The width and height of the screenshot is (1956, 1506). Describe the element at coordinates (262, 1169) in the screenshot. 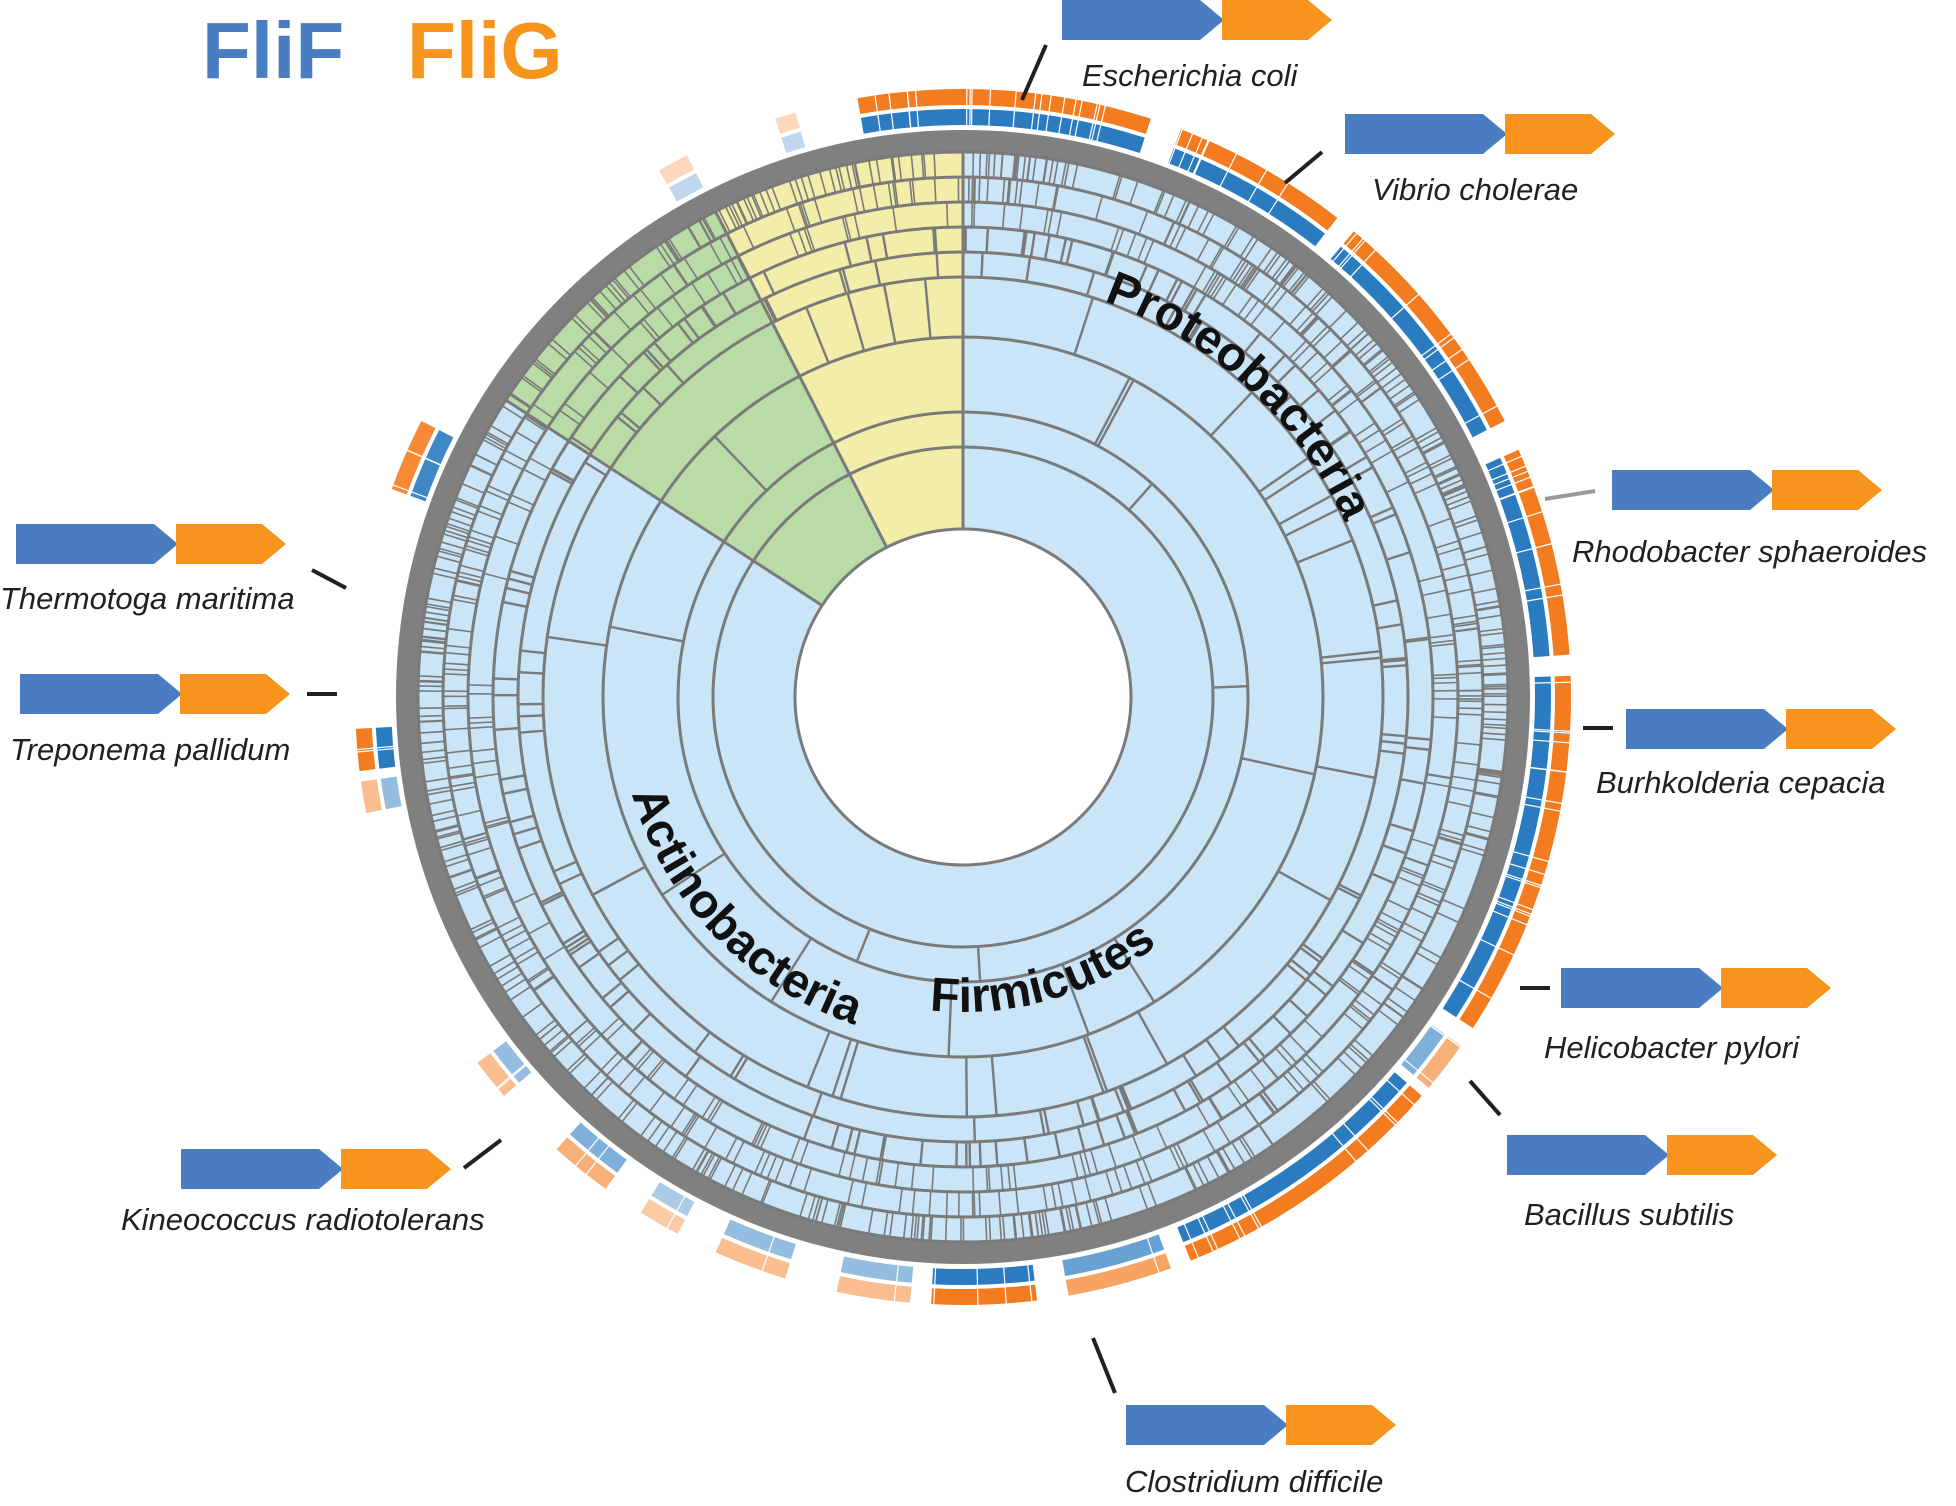

I see `flif-gene-arrow-icon` at that location.